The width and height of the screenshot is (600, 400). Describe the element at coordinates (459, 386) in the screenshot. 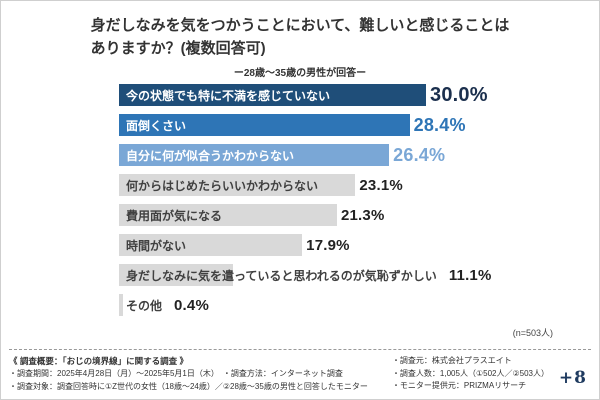

I see `footer-monitor-provider: ・モニター提供元：PRIZMAリサーチ` at that location.